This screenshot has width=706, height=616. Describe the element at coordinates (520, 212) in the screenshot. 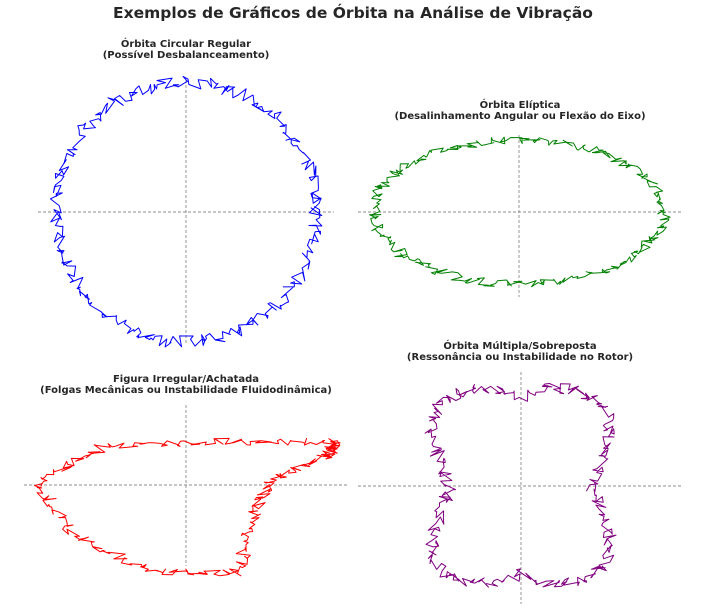

I see `panel-2-orbit-line` at that location.